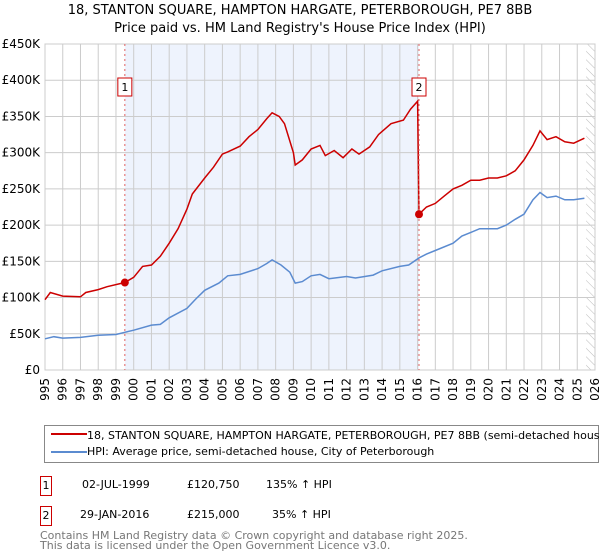  I want to click on y-tick-label: £200K, so click(22, 225).